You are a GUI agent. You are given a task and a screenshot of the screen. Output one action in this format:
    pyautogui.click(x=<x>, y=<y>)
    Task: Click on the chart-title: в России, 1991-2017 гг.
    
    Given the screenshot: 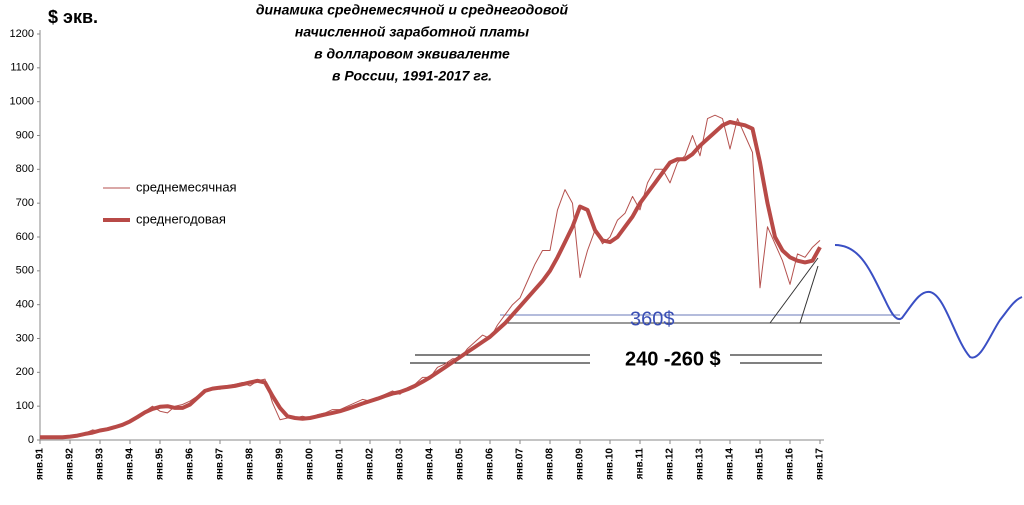 What is the action you would take?
    pyautogui.click(x=412, y=76)
    